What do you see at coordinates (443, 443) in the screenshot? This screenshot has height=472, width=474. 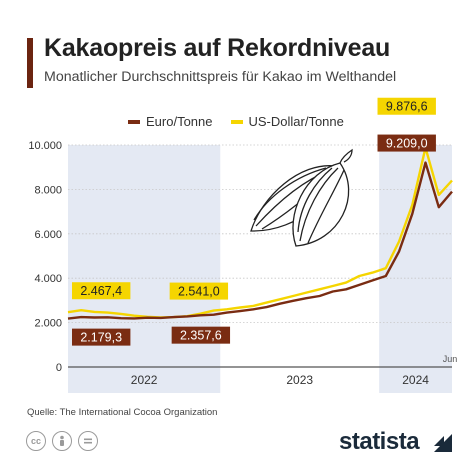 I see `brand-logo-icon` at bounding box center [443, 443].